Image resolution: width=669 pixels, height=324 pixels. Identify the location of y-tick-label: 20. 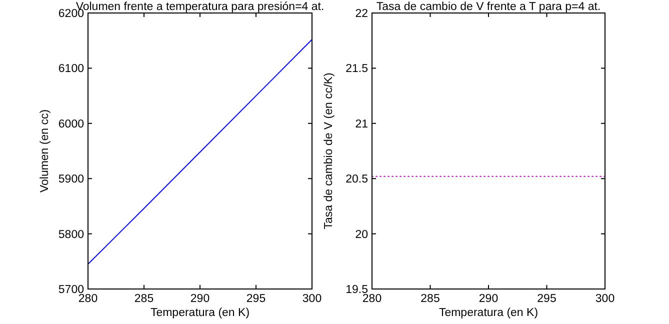
(361, 234).